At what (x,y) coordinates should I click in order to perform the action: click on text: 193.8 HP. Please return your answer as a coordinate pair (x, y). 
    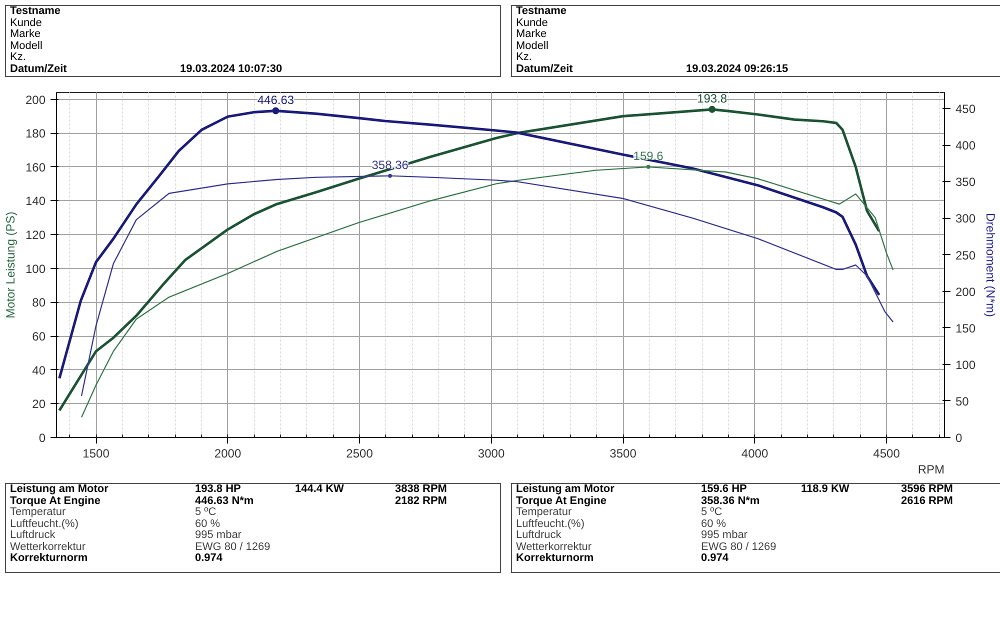
    Looking at the image, I should click on (218, 489).